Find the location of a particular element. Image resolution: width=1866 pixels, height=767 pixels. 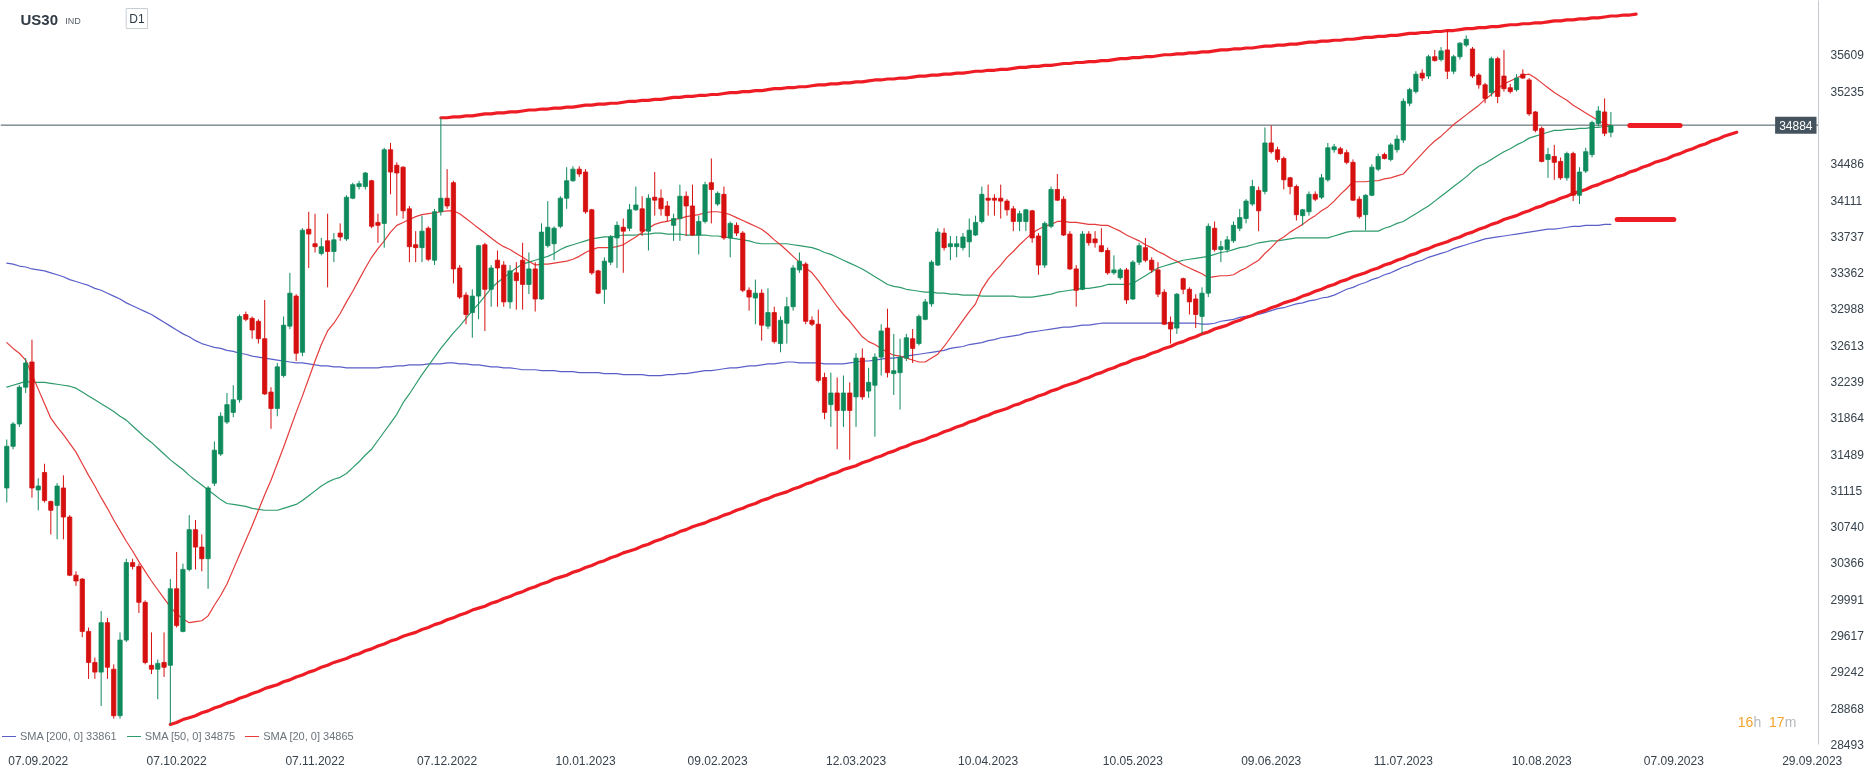

y-tick-label: 33362 is located at coordinates (1847, 273).